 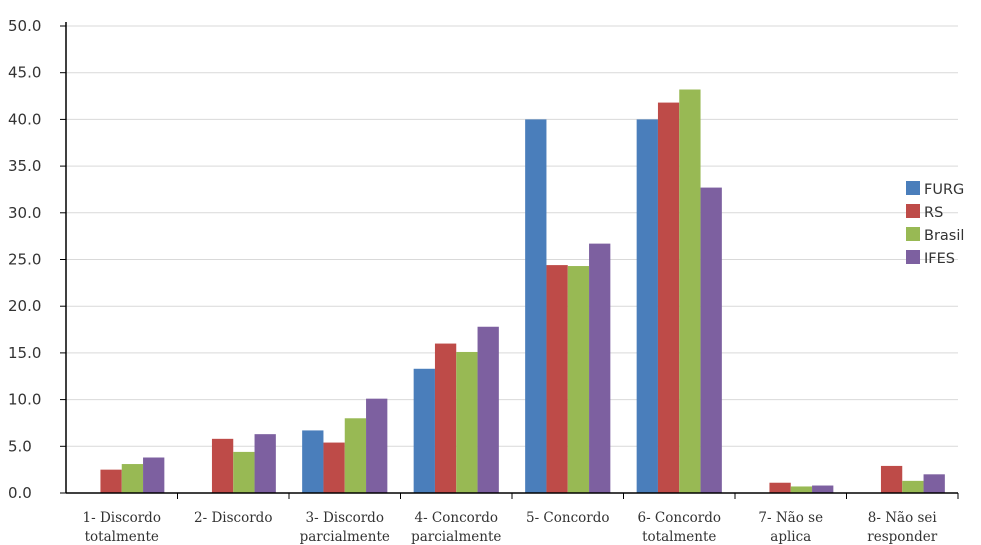 I want to click on x-category-label: 1- Discordo, so click(x=122, y=518).